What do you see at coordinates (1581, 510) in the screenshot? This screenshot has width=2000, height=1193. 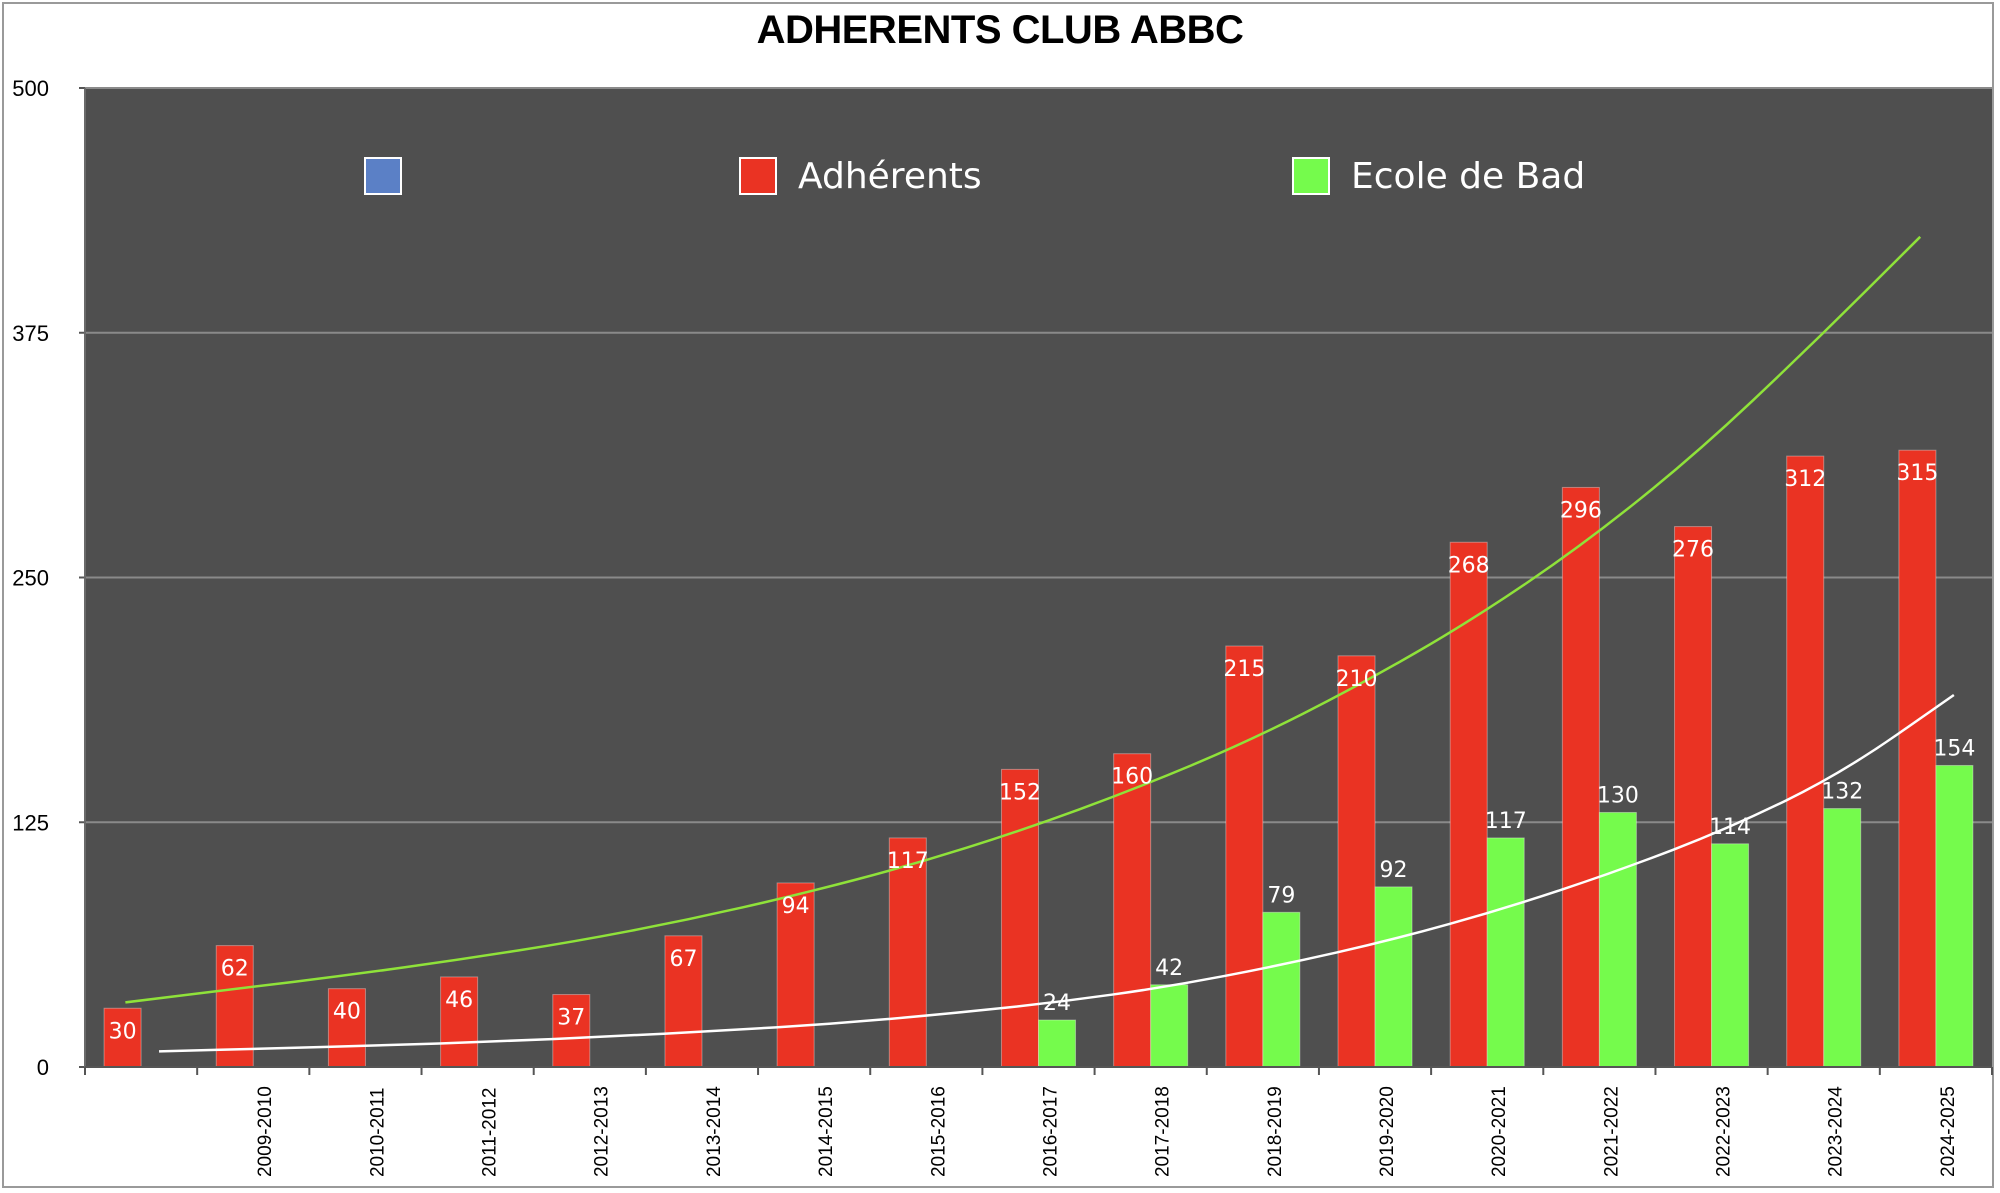 I see `data-label-adherents: 296` at bounding box center [1581, 510].